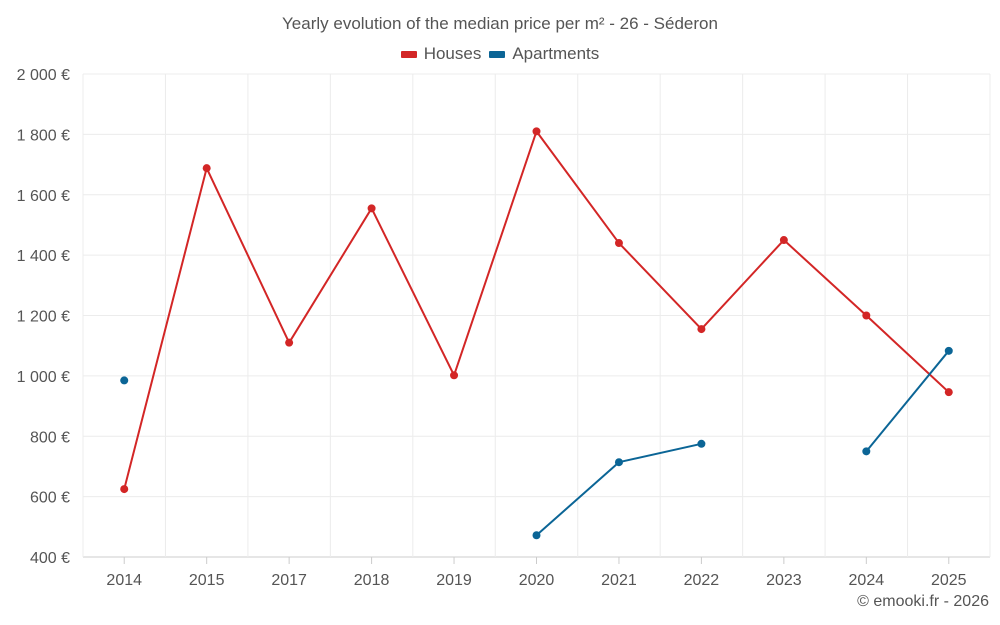  What do you see at coordinates (408, 54) in the screenshot?
I see `legend-swatch-houses` at bounding box center [408, 54].